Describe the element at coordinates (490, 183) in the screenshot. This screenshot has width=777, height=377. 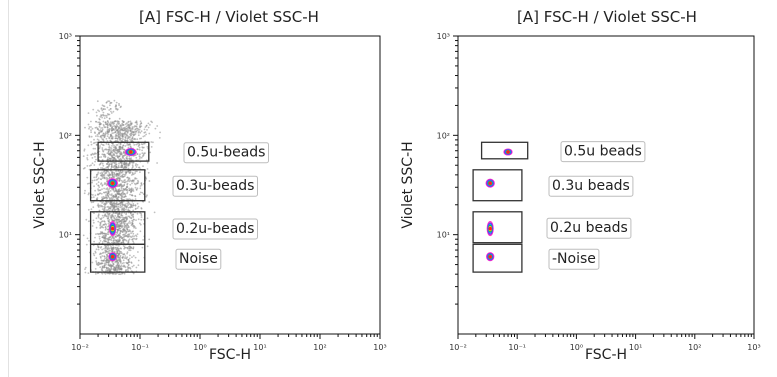
I see `contour-level` at that location.